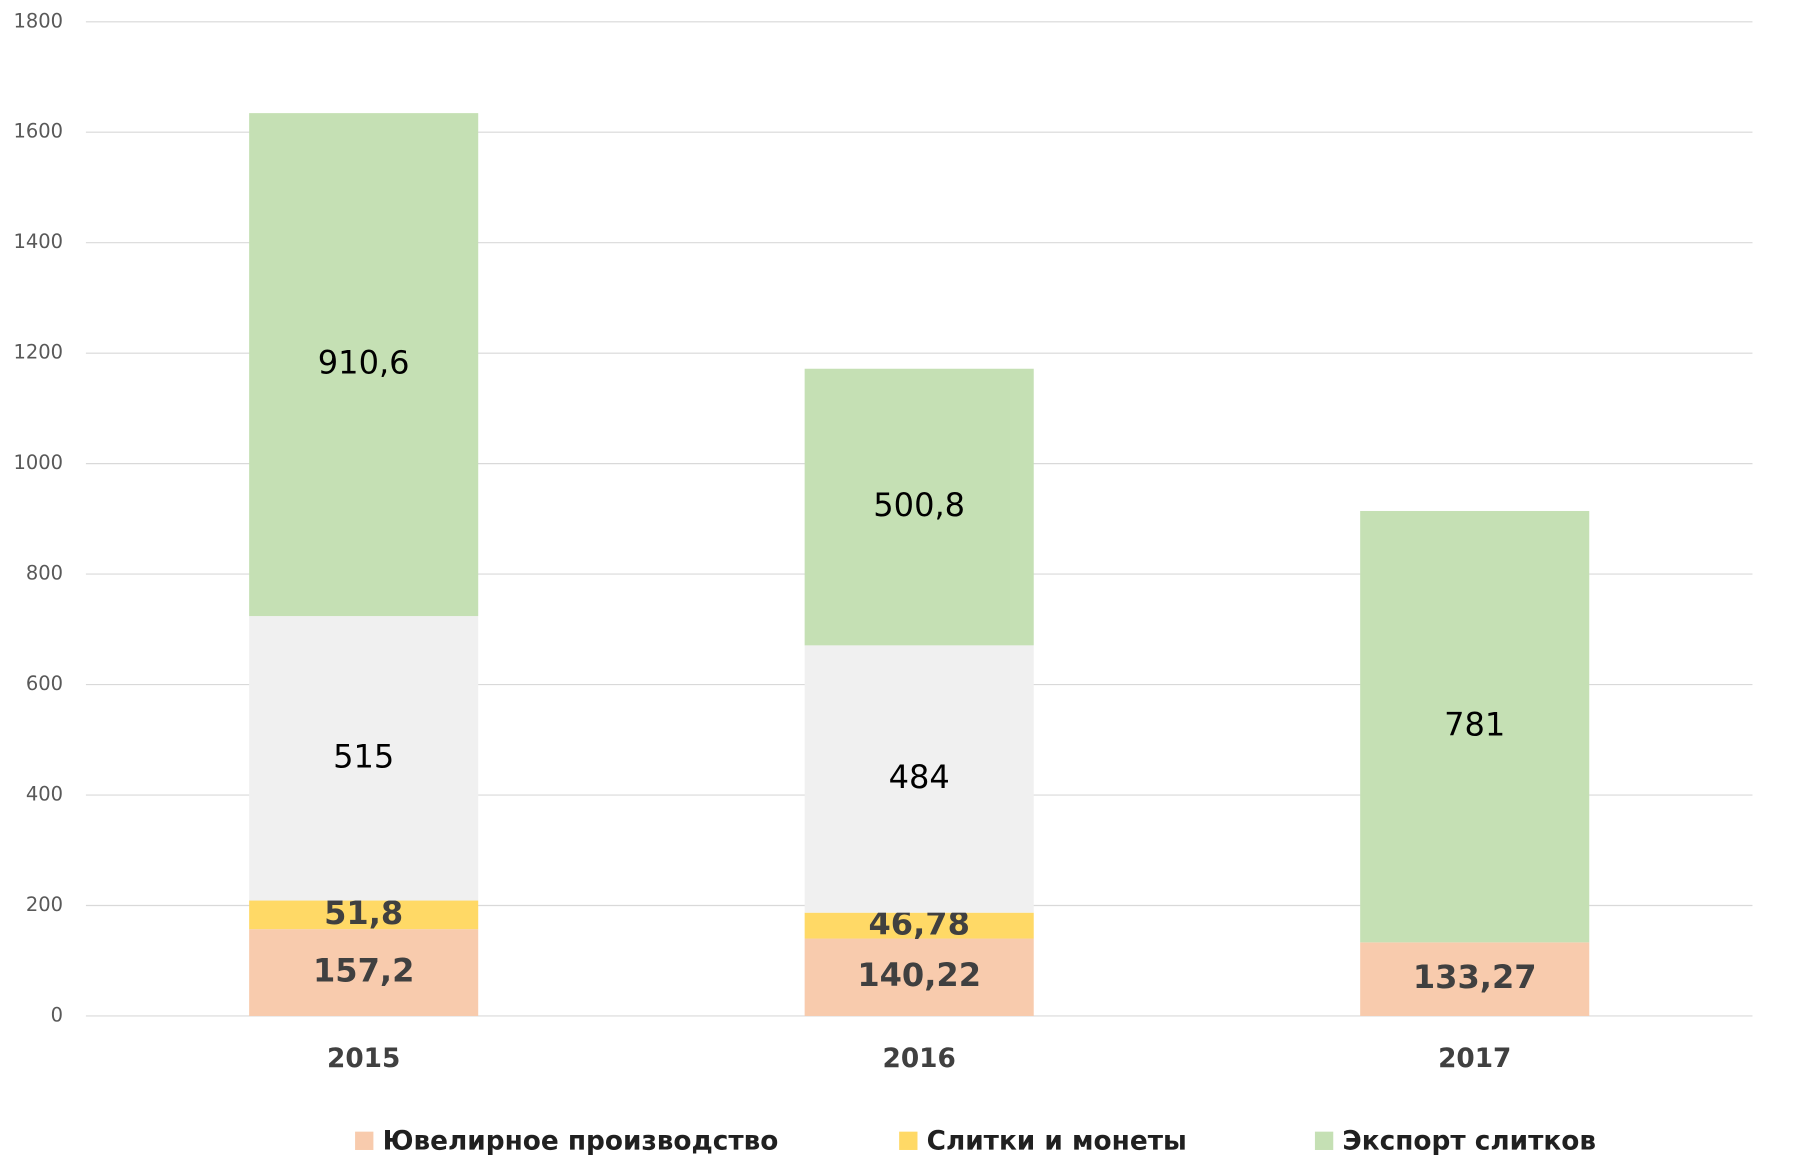  Describe the element at coordinates (57, 1014) in the screenshot. I see `y-tick-label: 0` at that location.